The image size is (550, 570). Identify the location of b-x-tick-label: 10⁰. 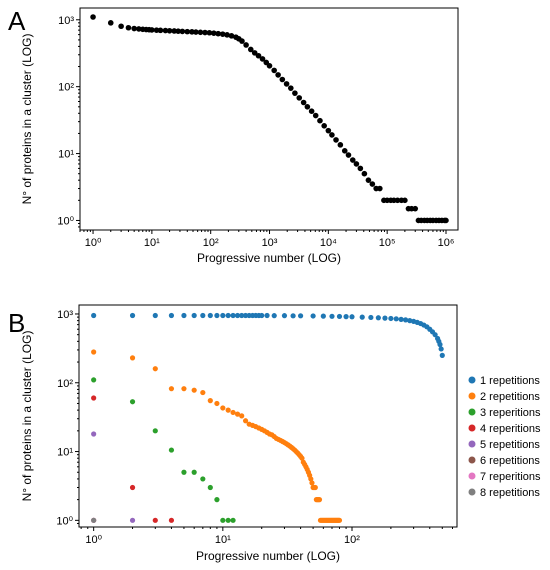
(93, 540).